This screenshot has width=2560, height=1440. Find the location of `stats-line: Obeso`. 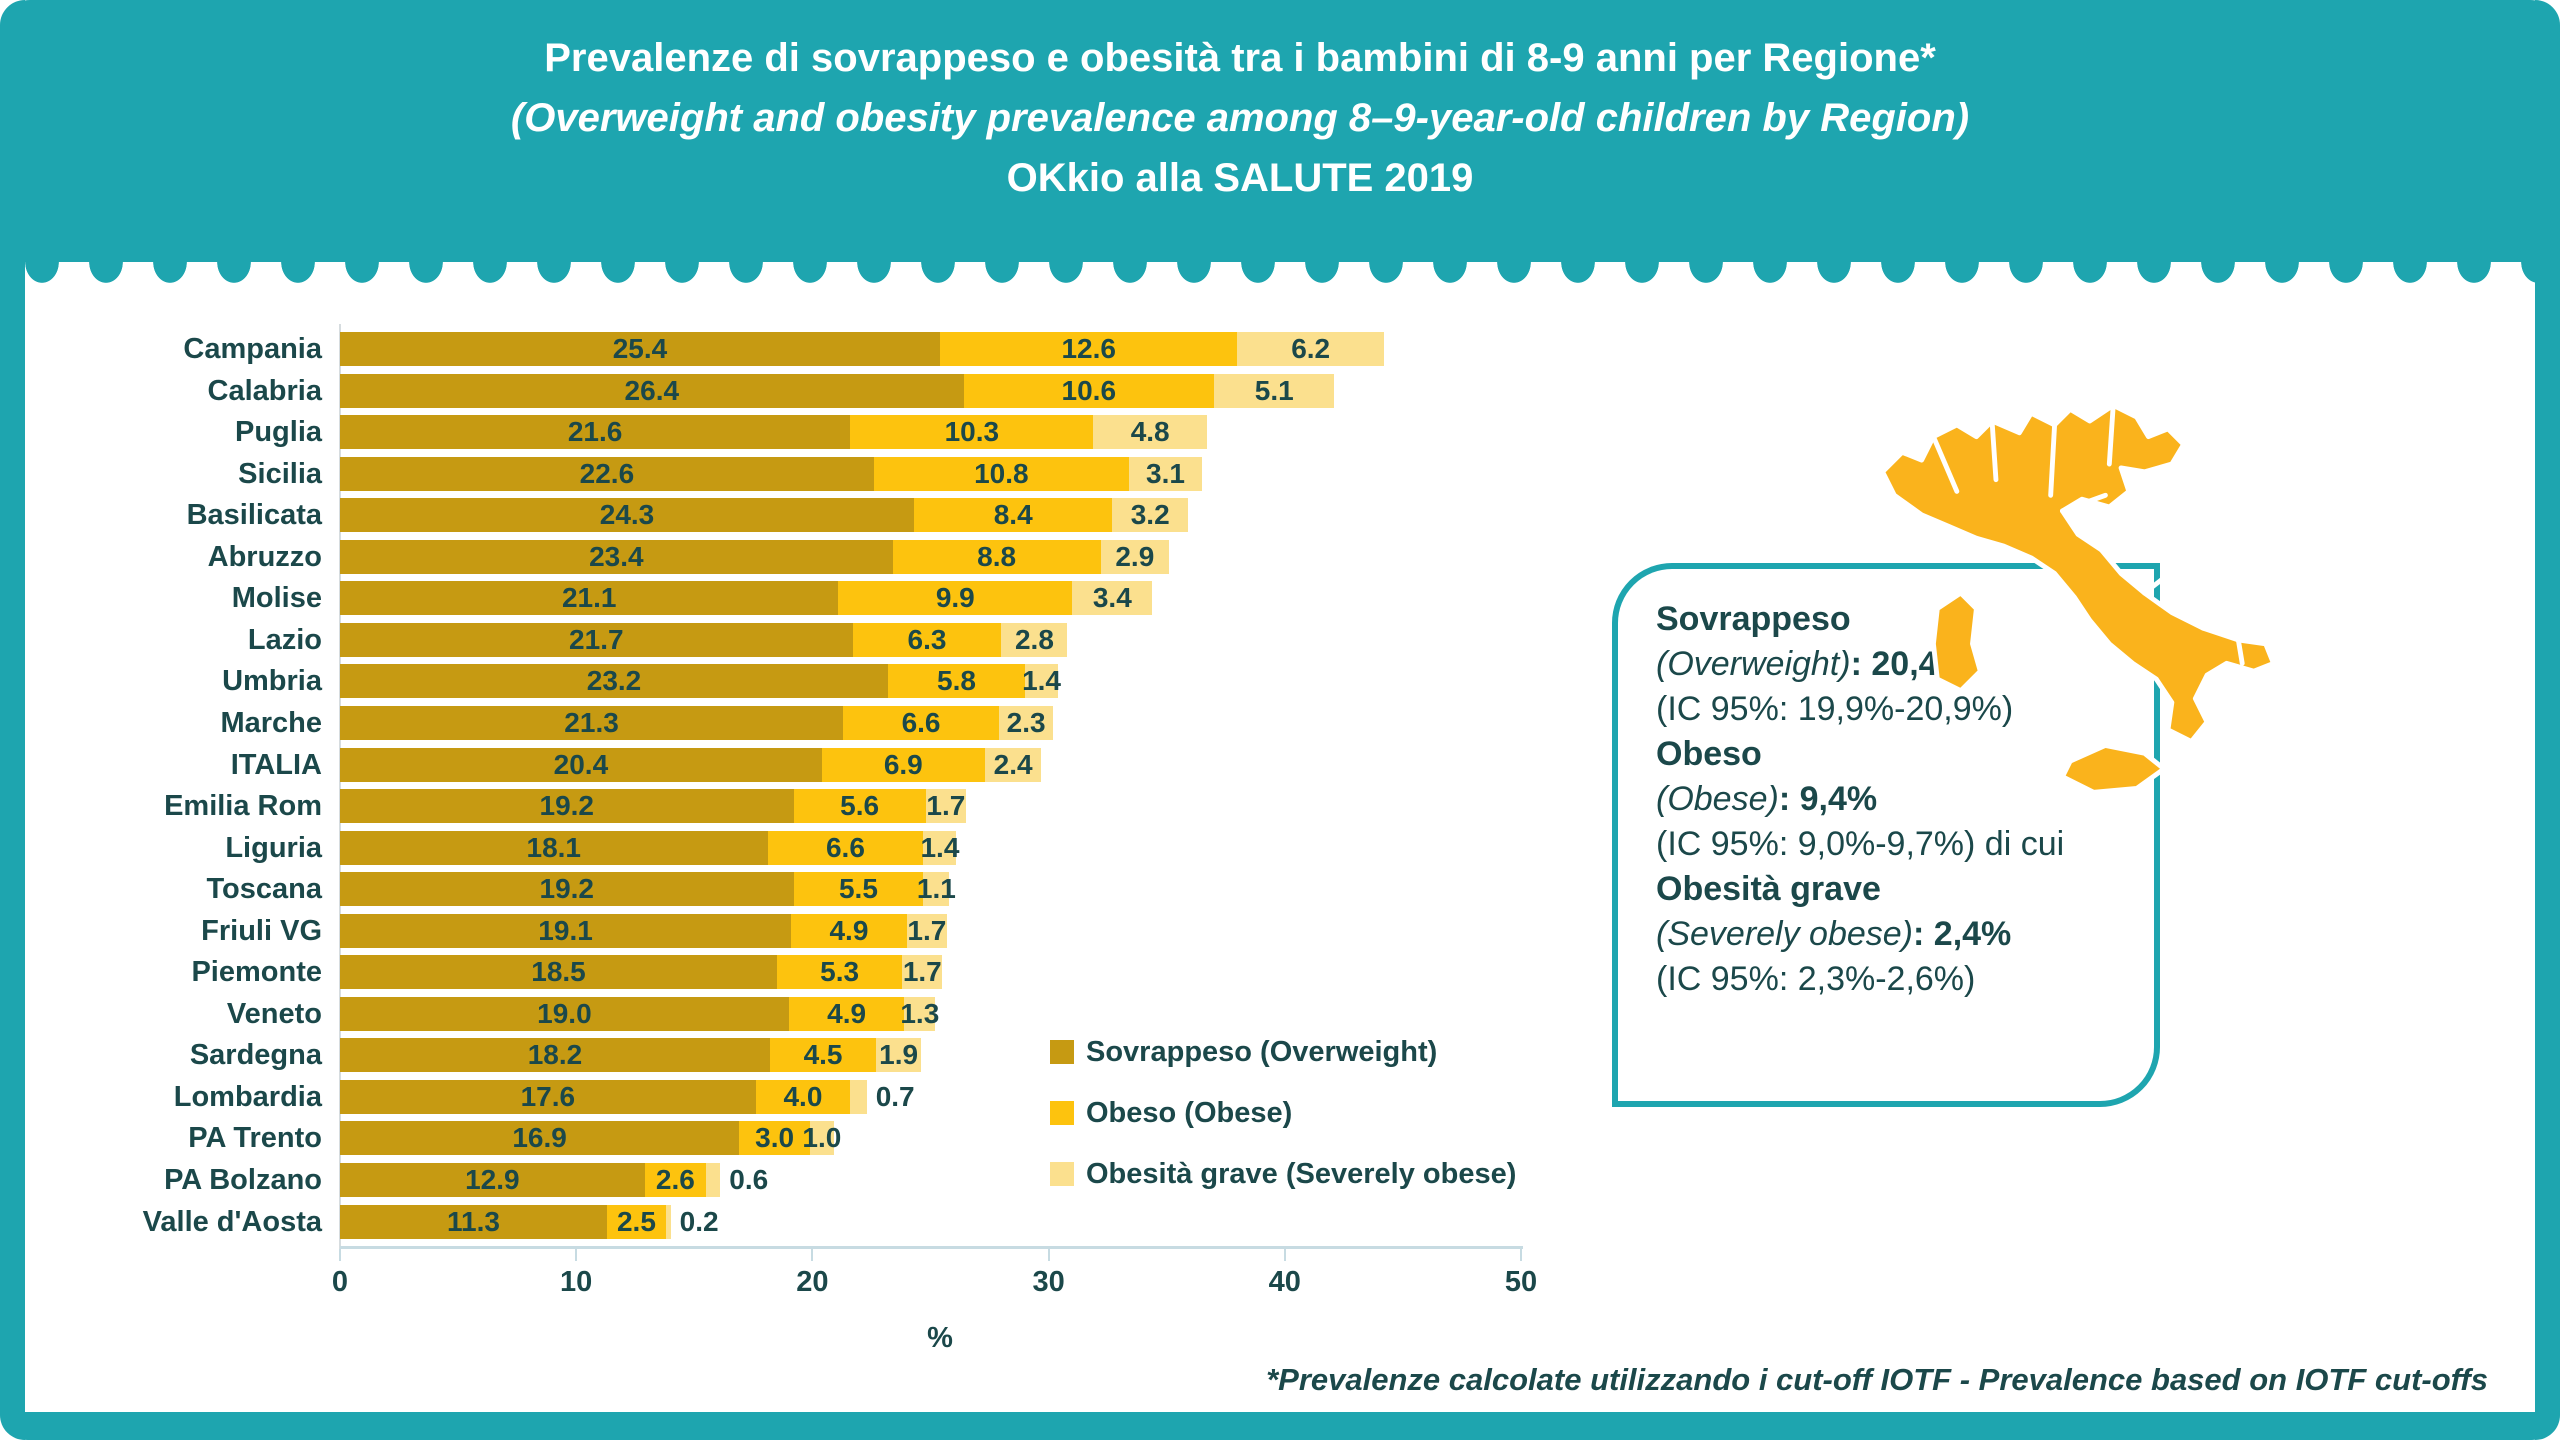

stats-line: Obeso is located at coordinates (1709, 754).